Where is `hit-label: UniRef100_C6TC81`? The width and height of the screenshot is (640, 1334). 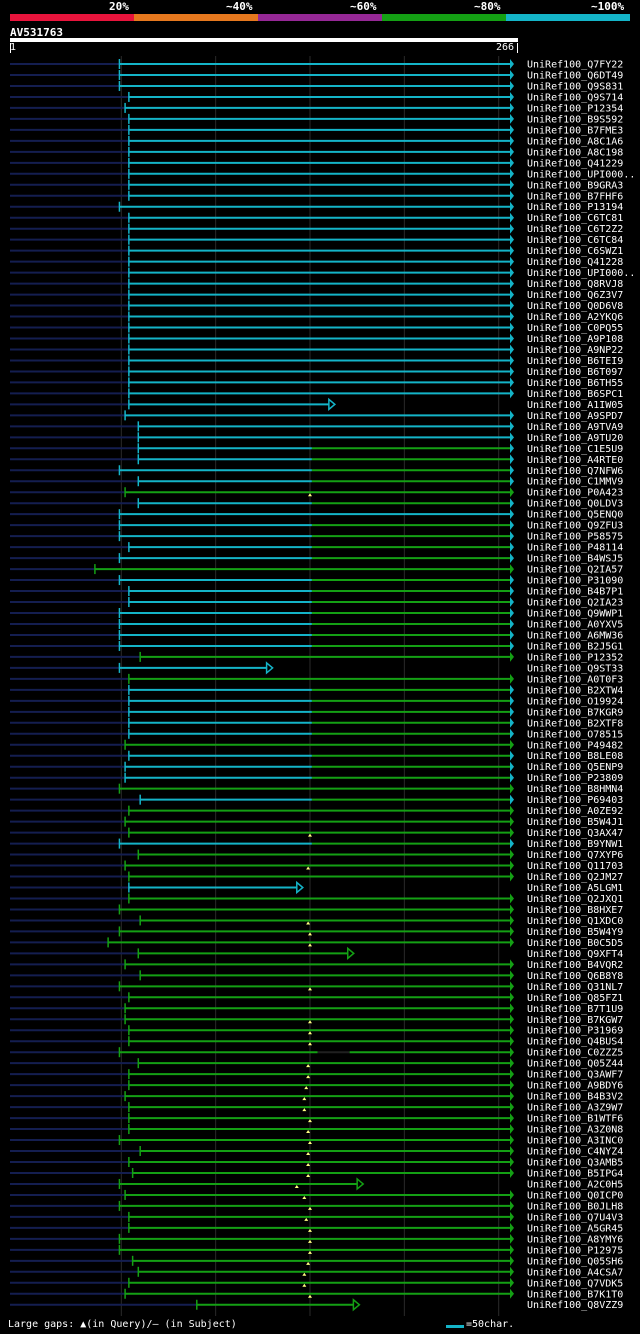 hit-label: UniRef100_C6TC81 is located at coordinates (575, 218).